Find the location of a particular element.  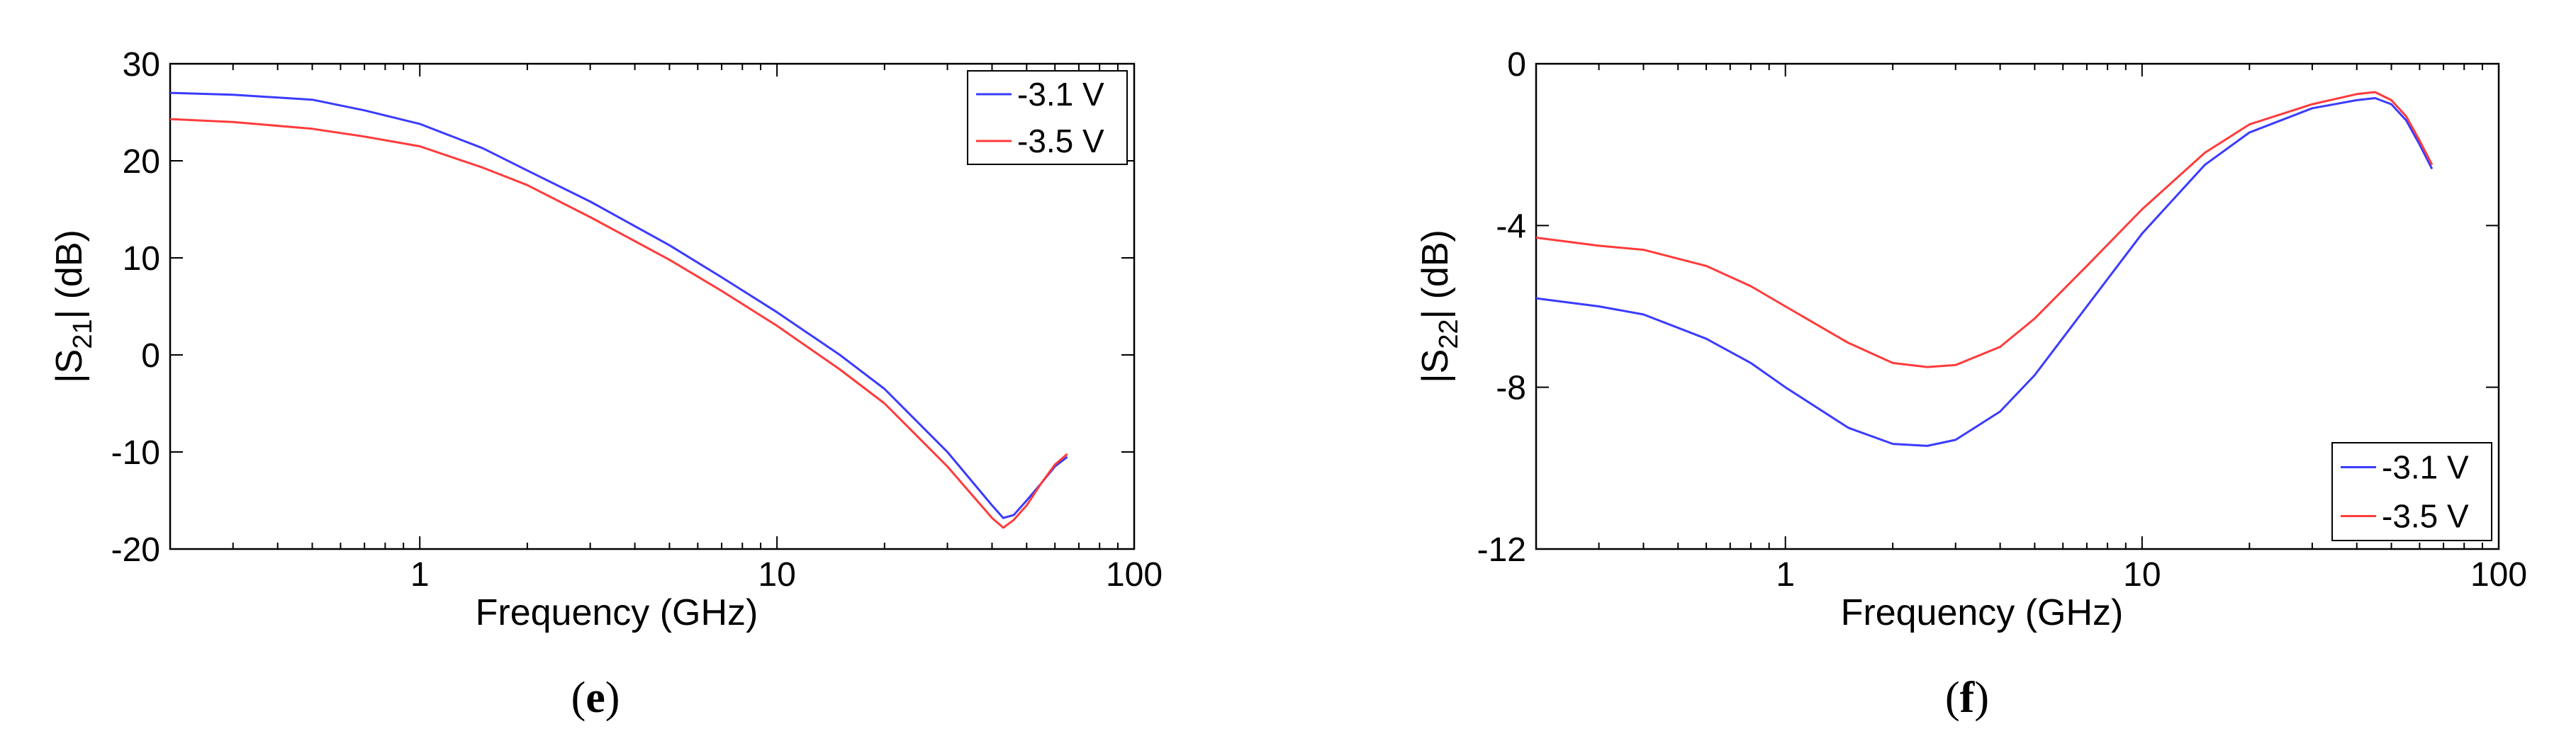

y-tick-label: 10 is located at coordinates (141, 259).